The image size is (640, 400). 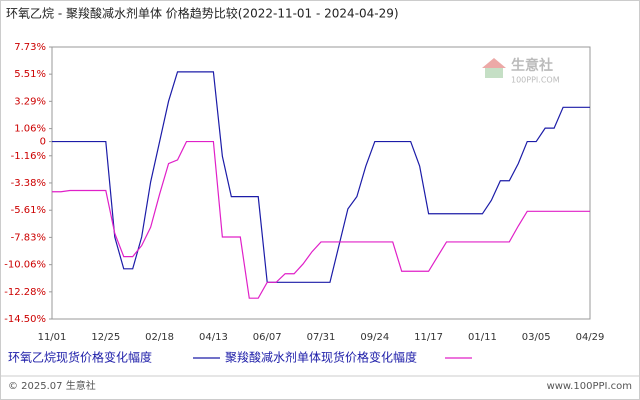 I want to click on watermark: 生意社 100PPI.COM, so click(x=521, y=71).